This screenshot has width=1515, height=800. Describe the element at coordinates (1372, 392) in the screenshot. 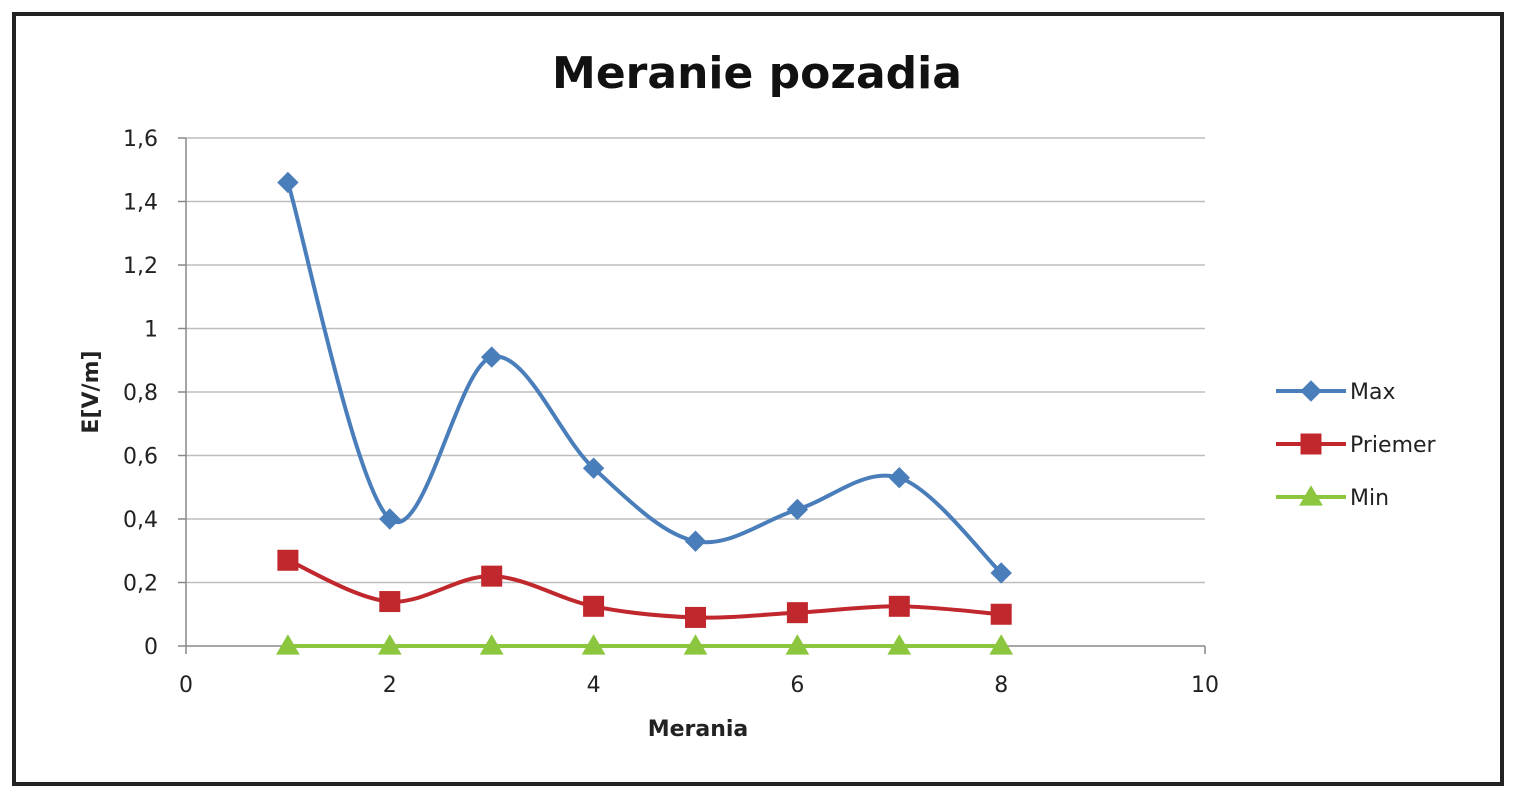

I see `legend-label: Max` at that location.